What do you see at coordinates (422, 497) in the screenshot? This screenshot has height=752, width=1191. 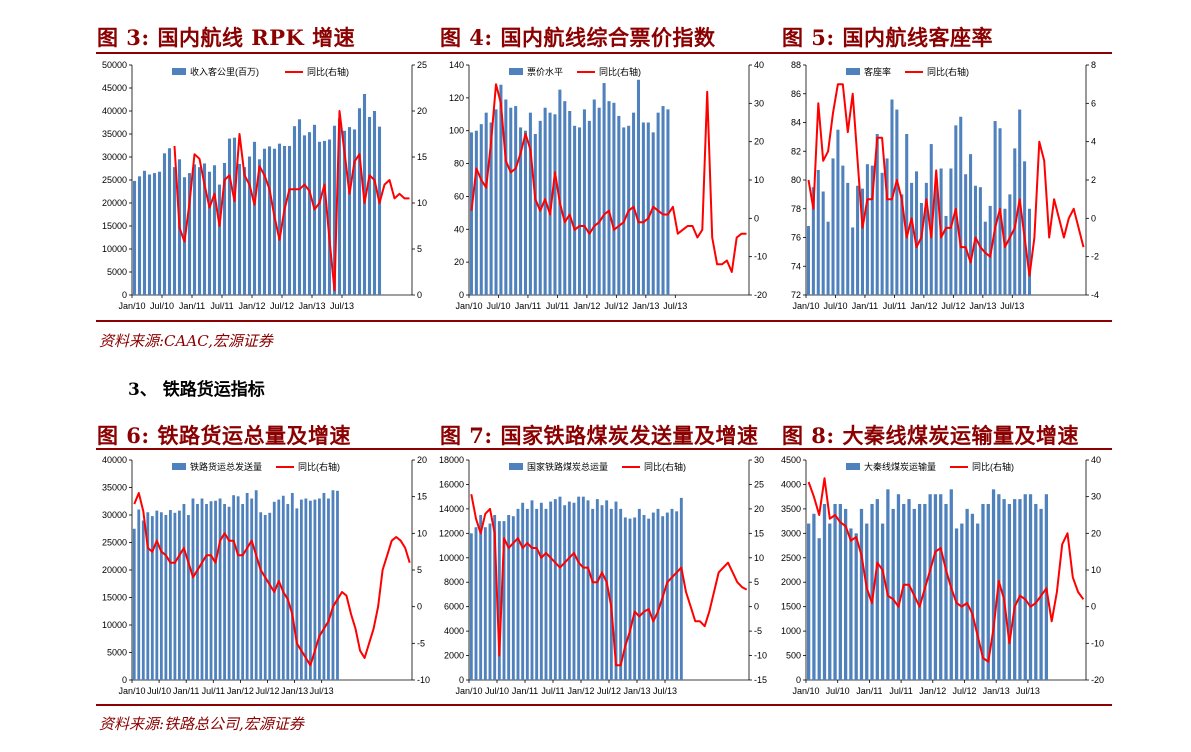 I see `right-tick-label: 15` at bounding box center [422, 497].